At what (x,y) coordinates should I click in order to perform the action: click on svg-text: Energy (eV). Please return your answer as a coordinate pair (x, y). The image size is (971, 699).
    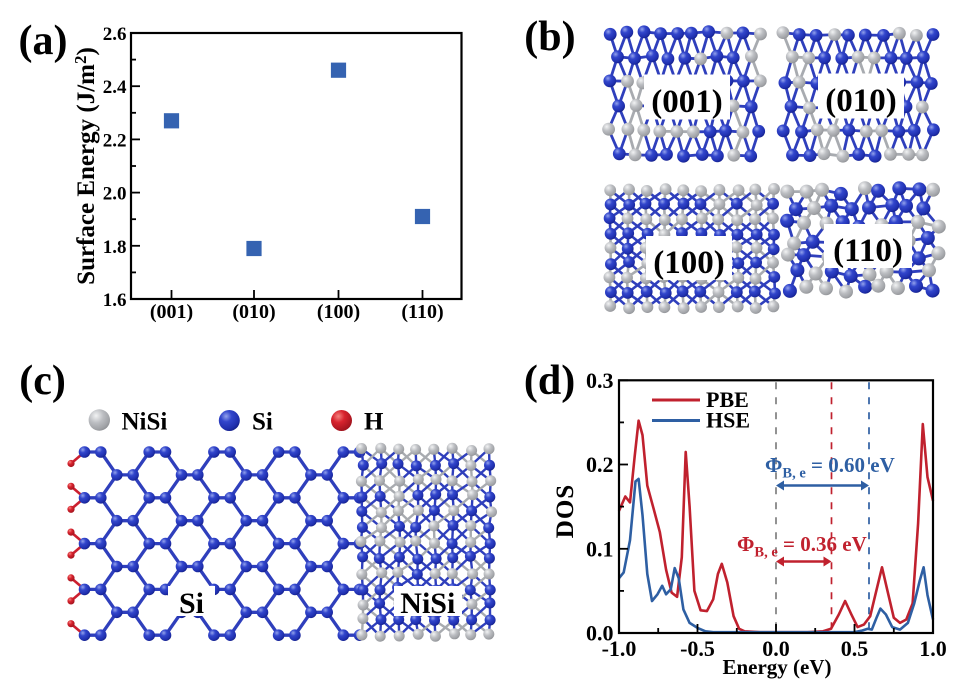
    Looking at the image, I should click on (776, 667).